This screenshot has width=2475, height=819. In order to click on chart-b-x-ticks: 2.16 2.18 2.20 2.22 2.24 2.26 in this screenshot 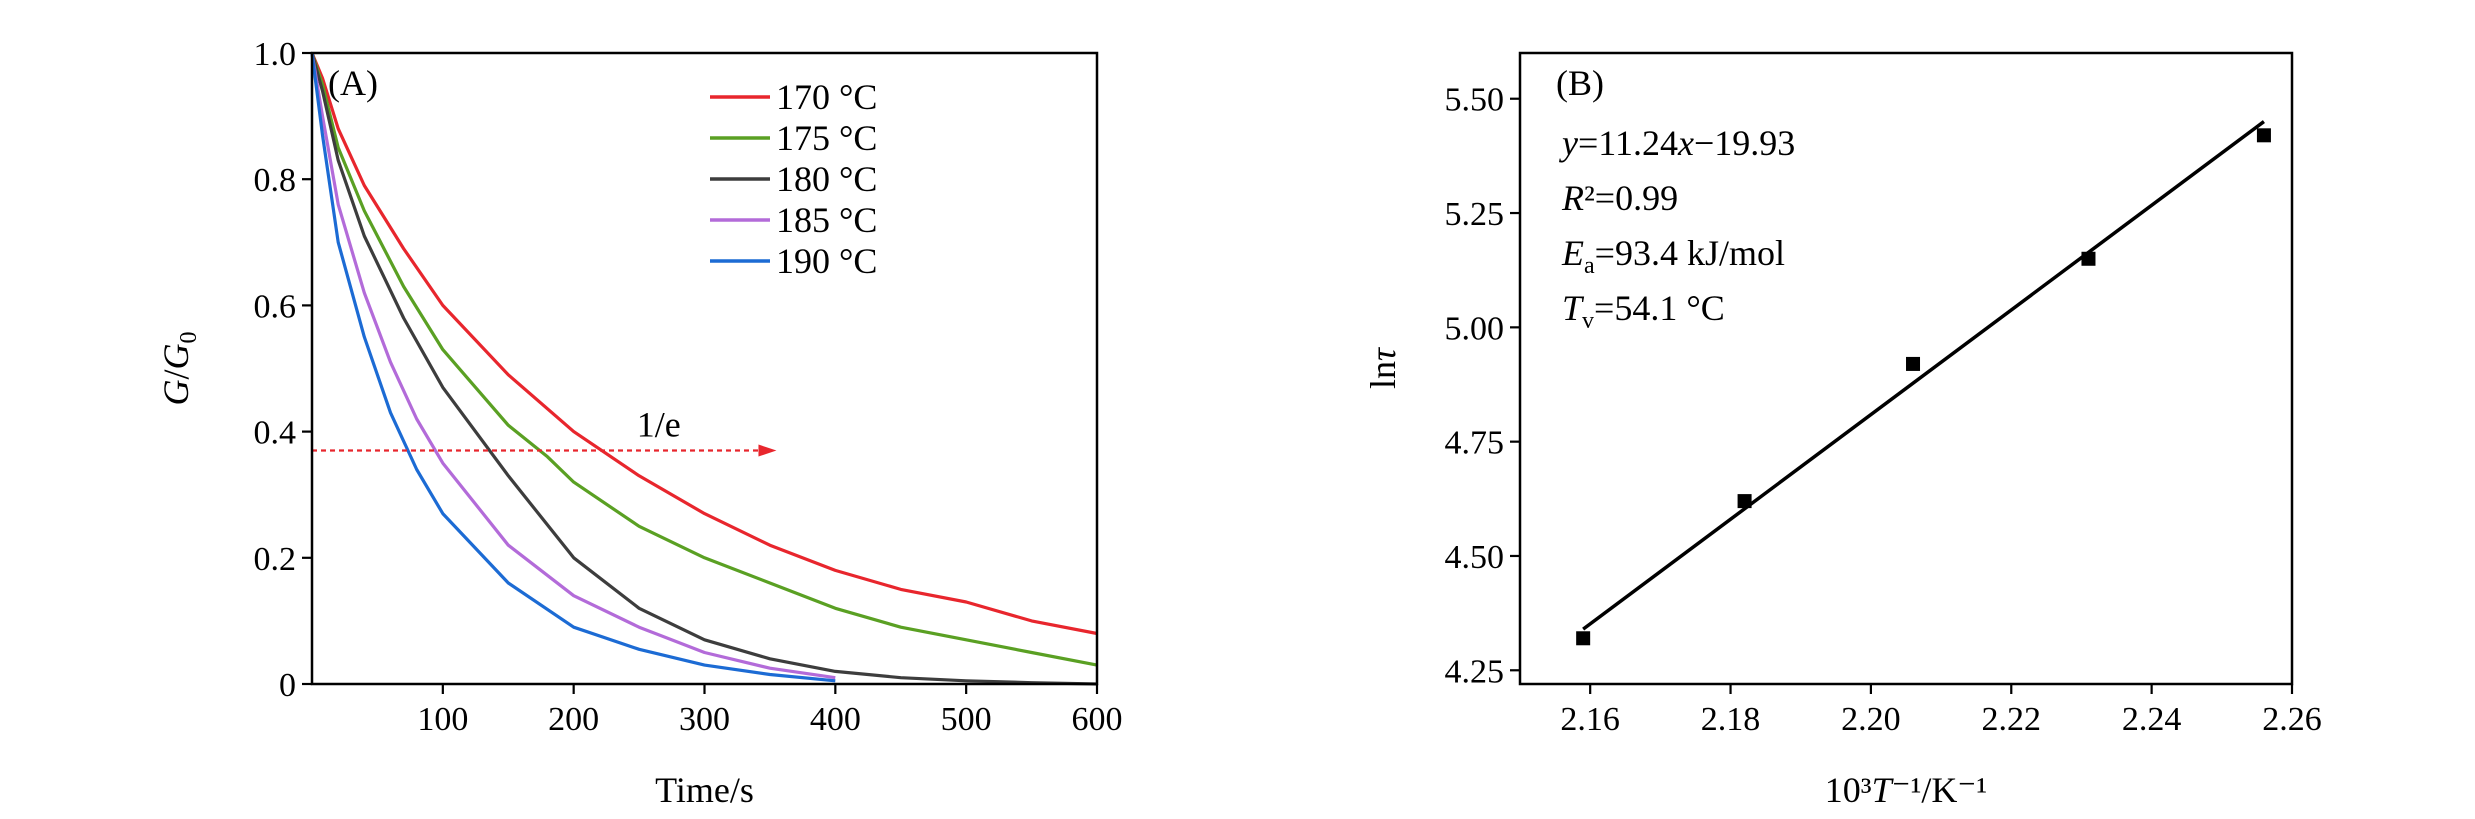, I will do `click(1941, 711)`.